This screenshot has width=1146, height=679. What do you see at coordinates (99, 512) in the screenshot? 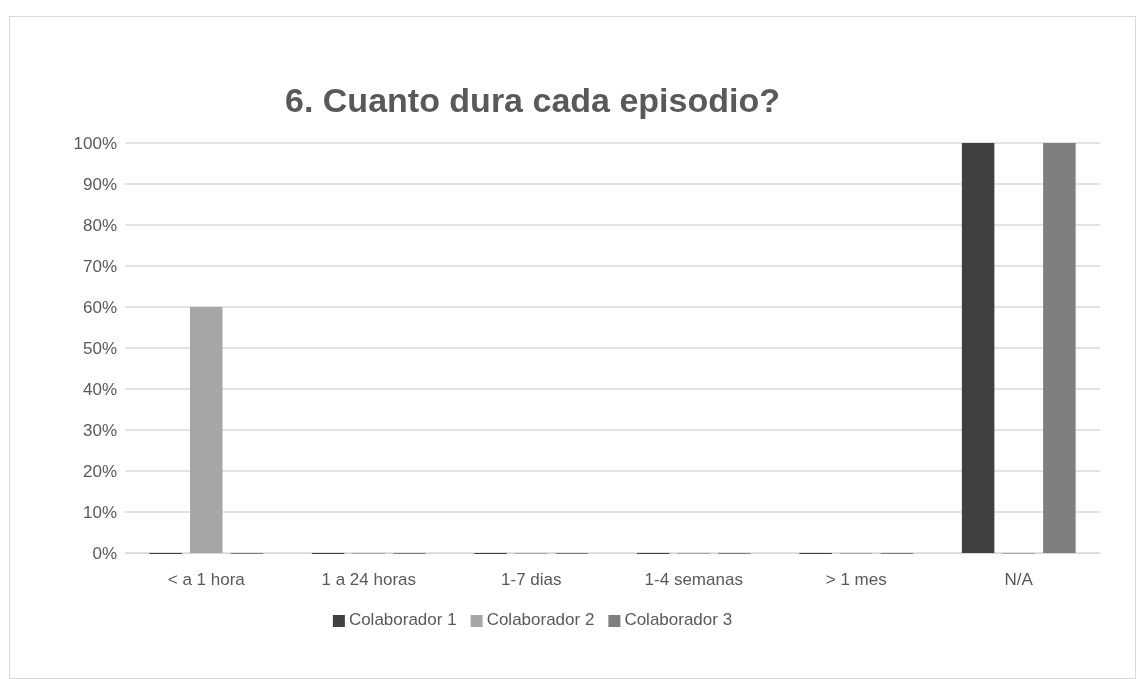
I see `y-tick-label: 10%` at bounding box center [99, 512].